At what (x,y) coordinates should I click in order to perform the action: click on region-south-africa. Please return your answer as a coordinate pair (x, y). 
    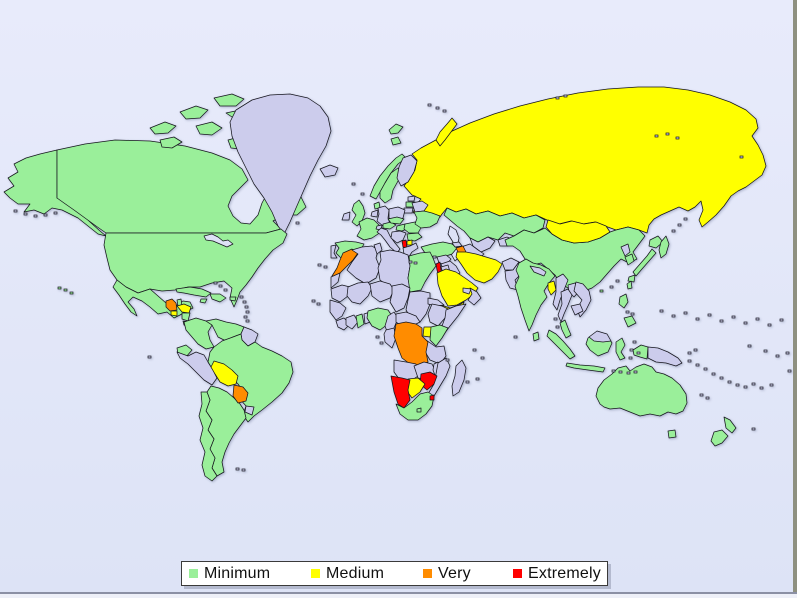
    Looking at the image, I should click on (415, 406).